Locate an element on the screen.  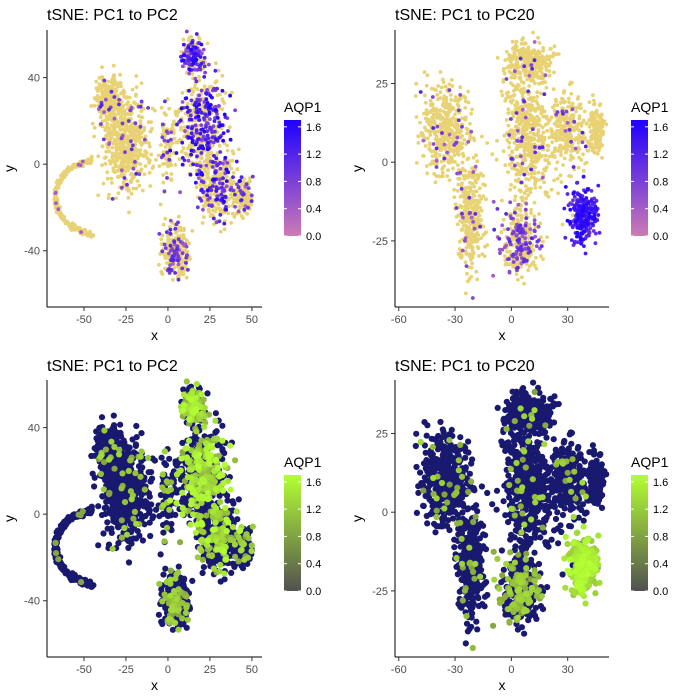
x-tick-label: 25 is located at coordinates (210, 320).